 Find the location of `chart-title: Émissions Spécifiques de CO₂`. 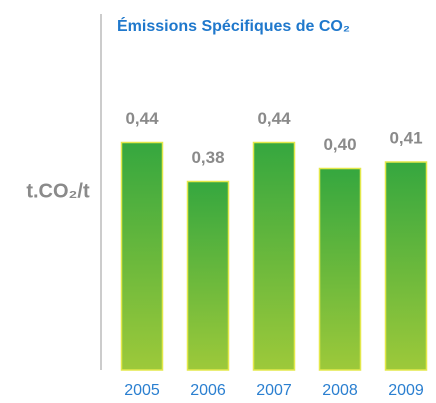

chart-title: Émissions Spécifiques de CO₂ is located at coordinates (233, 25).